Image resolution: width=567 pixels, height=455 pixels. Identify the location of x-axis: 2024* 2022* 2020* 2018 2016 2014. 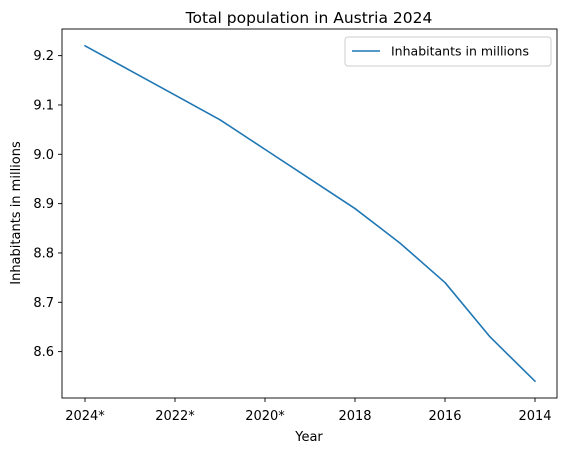
(308, 411).